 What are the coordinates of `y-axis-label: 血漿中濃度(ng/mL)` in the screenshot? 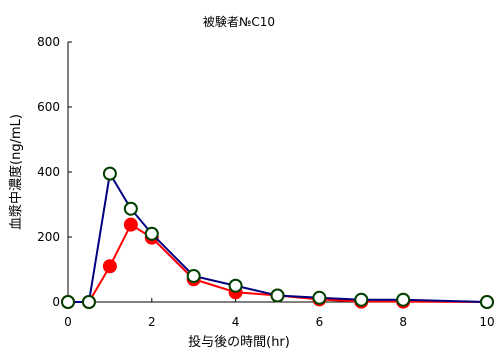 It's located at (16, 172).